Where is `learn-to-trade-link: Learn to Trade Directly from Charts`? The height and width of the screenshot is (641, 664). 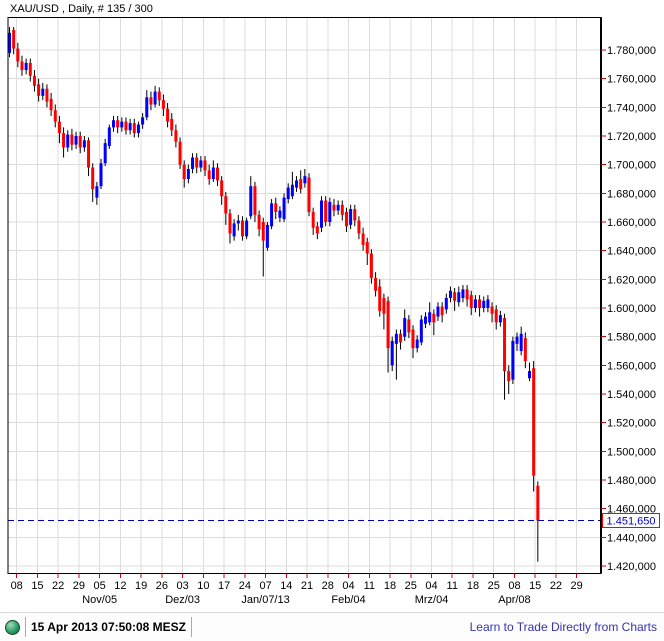 learn-to-trade-link: Learn to Trade Directly from Charts is located at coordinates (563, 627).